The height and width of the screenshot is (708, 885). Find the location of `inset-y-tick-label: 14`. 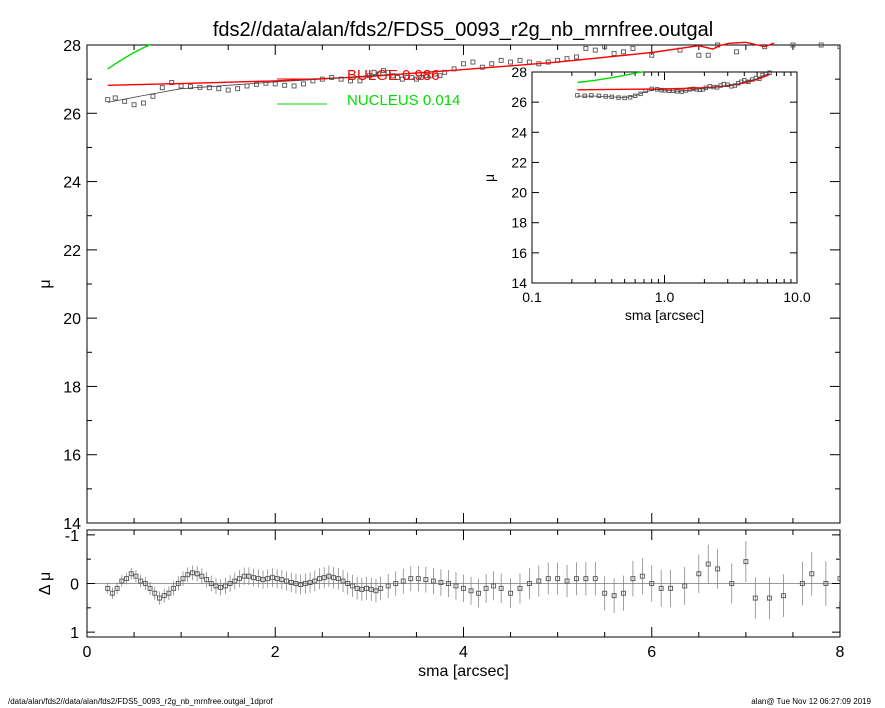

inset-y-tick-label: 14 is located at coordinates (519, 283).